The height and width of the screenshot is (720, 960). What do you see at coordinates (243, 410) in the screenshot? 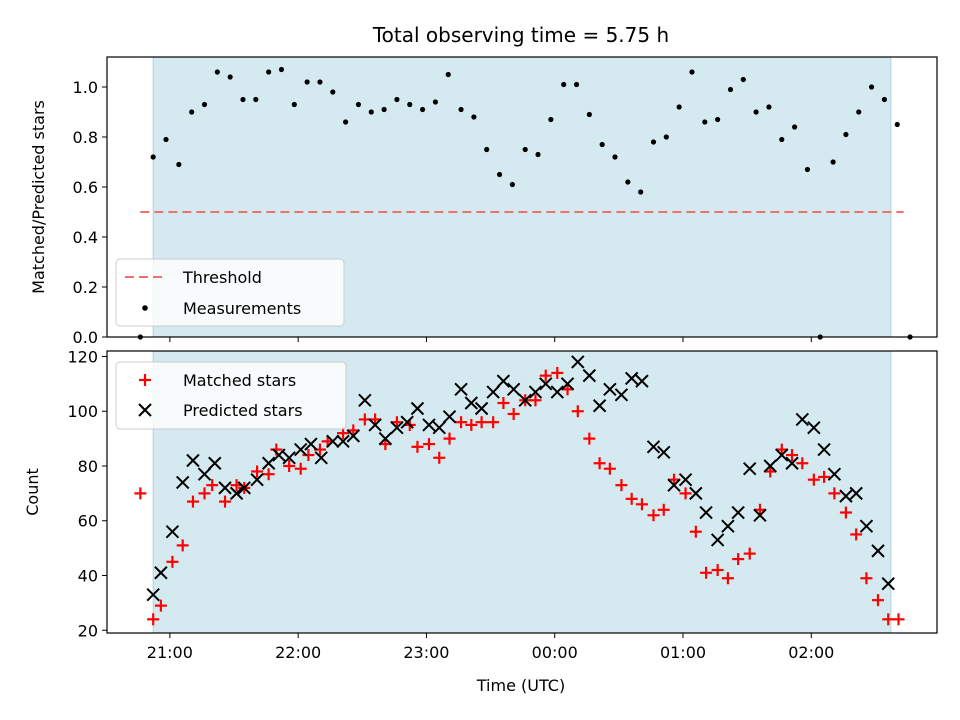
I see `legend-predicted-label: Predicted stars` at bounding box center [243, 410].